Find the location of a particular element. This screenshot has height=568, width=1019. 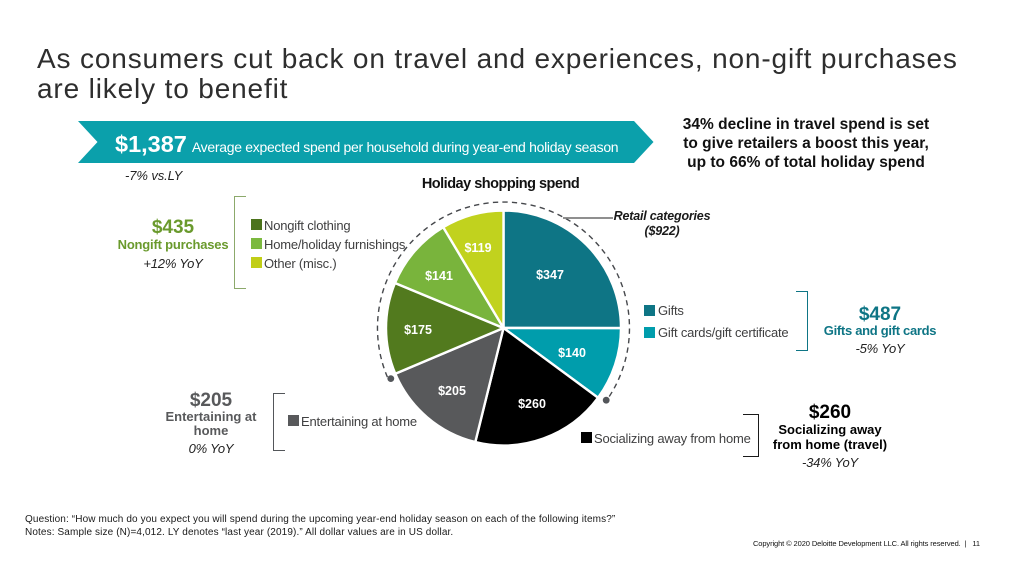

svg-text: $260 is located at coordinates (532, 404).